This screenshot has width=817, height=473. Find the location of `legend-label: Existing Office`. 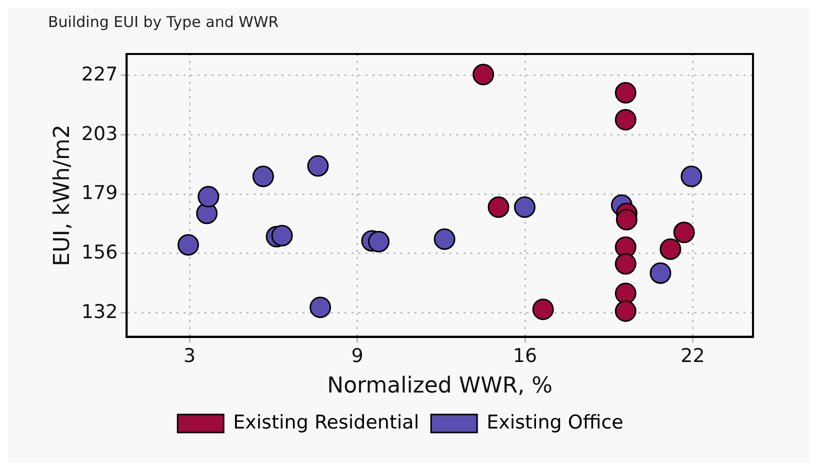

legend-label: Existing Office is located at coordinates (555, 422).